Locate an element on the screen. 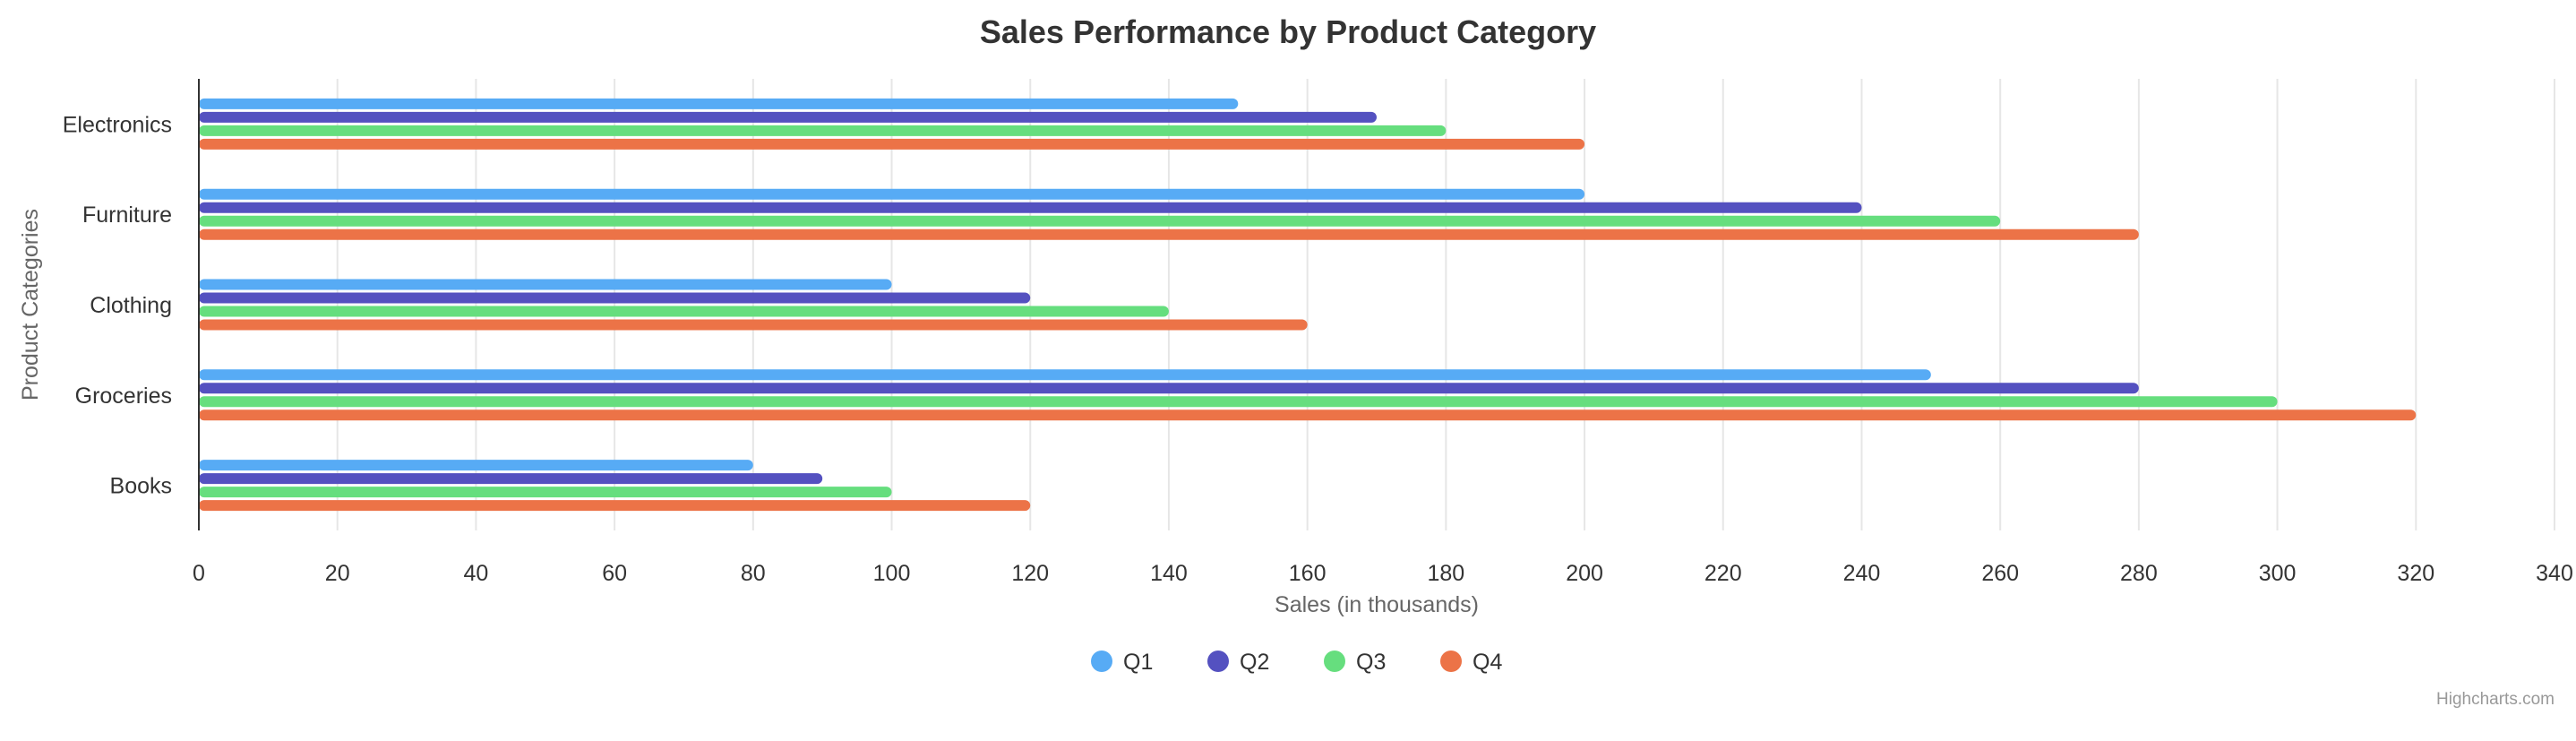 The height and width of the screenshot is (741, 2576). bar-books-q3 is located at coordinates (545, 492).